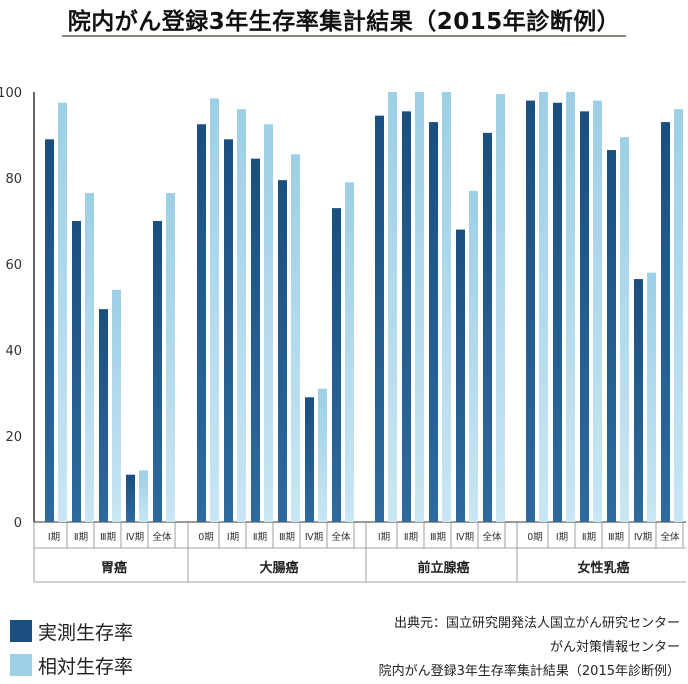 This screenshot has height=684, width=688. Describe the element at coordinates (13, 265) in the screenshot. I see `y-tick-label: 60` at that location.